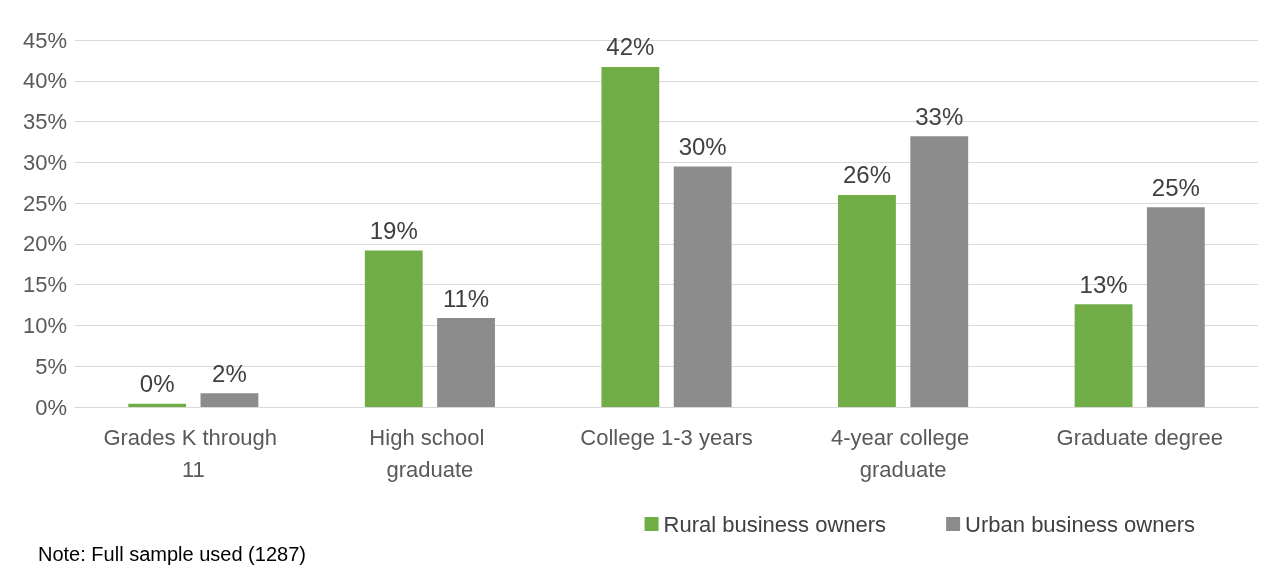  I want to click on legend-label: Rural business owners, so click(775, 524).